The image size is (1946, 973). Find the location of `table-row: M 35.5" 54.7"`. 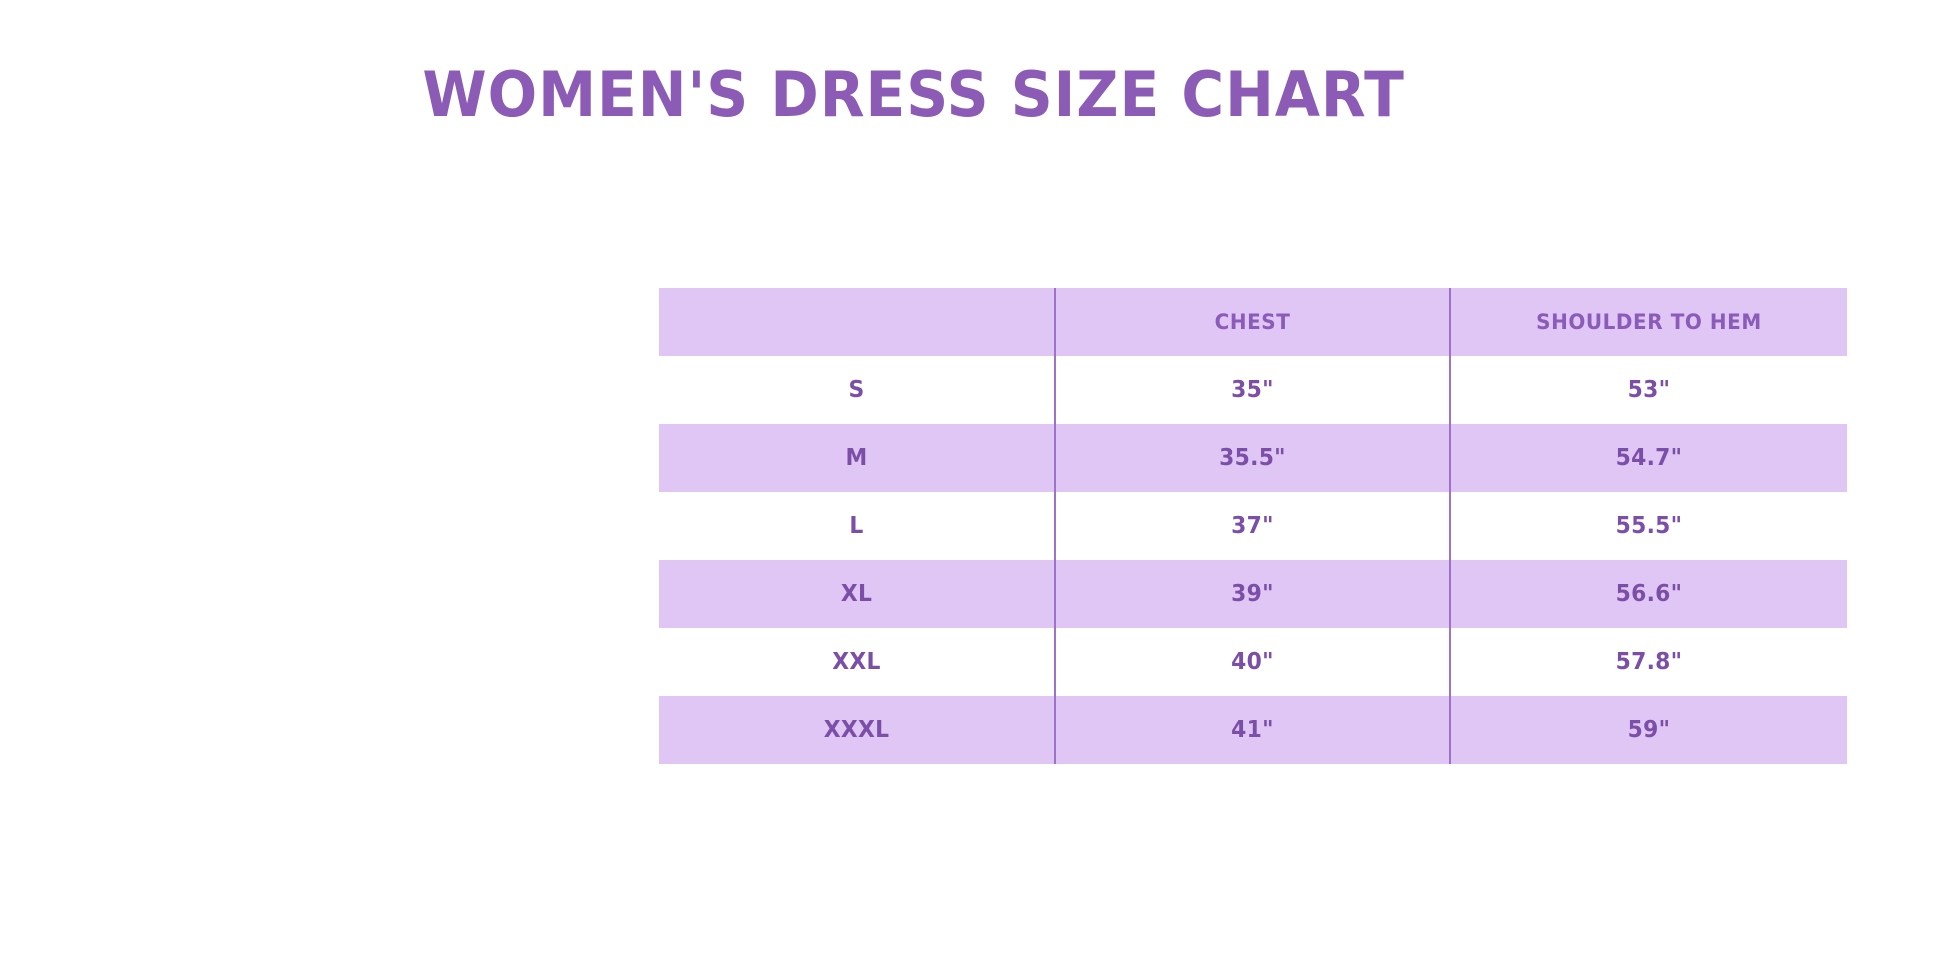

table-row: M 35.5" 54.7" is located at coordinates (1253, 458).